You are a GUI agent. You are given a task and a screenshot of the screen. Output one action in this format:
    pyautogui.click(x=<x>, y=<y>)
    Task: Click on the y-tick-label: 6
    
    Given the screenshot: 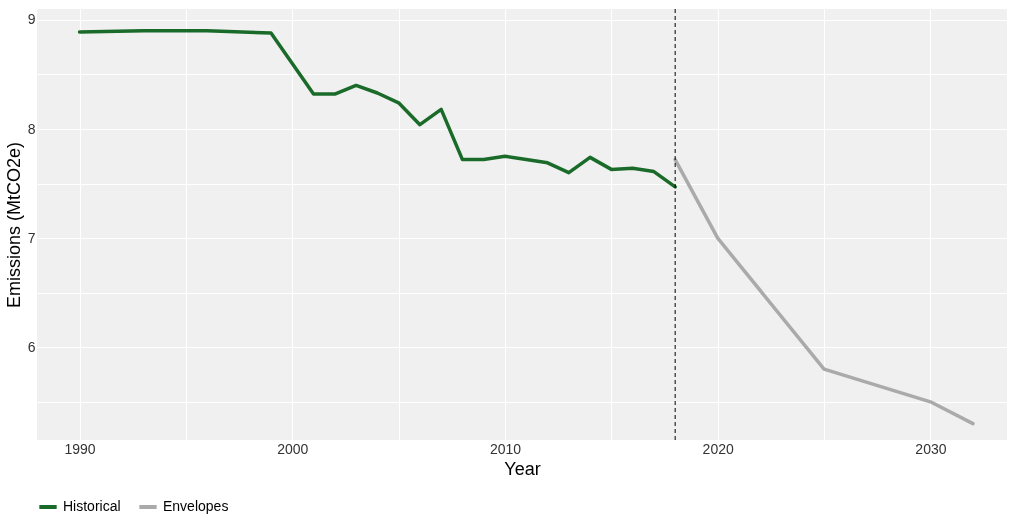 What is the action you would take?
    pyautogui.click(x=31, y=346)
    